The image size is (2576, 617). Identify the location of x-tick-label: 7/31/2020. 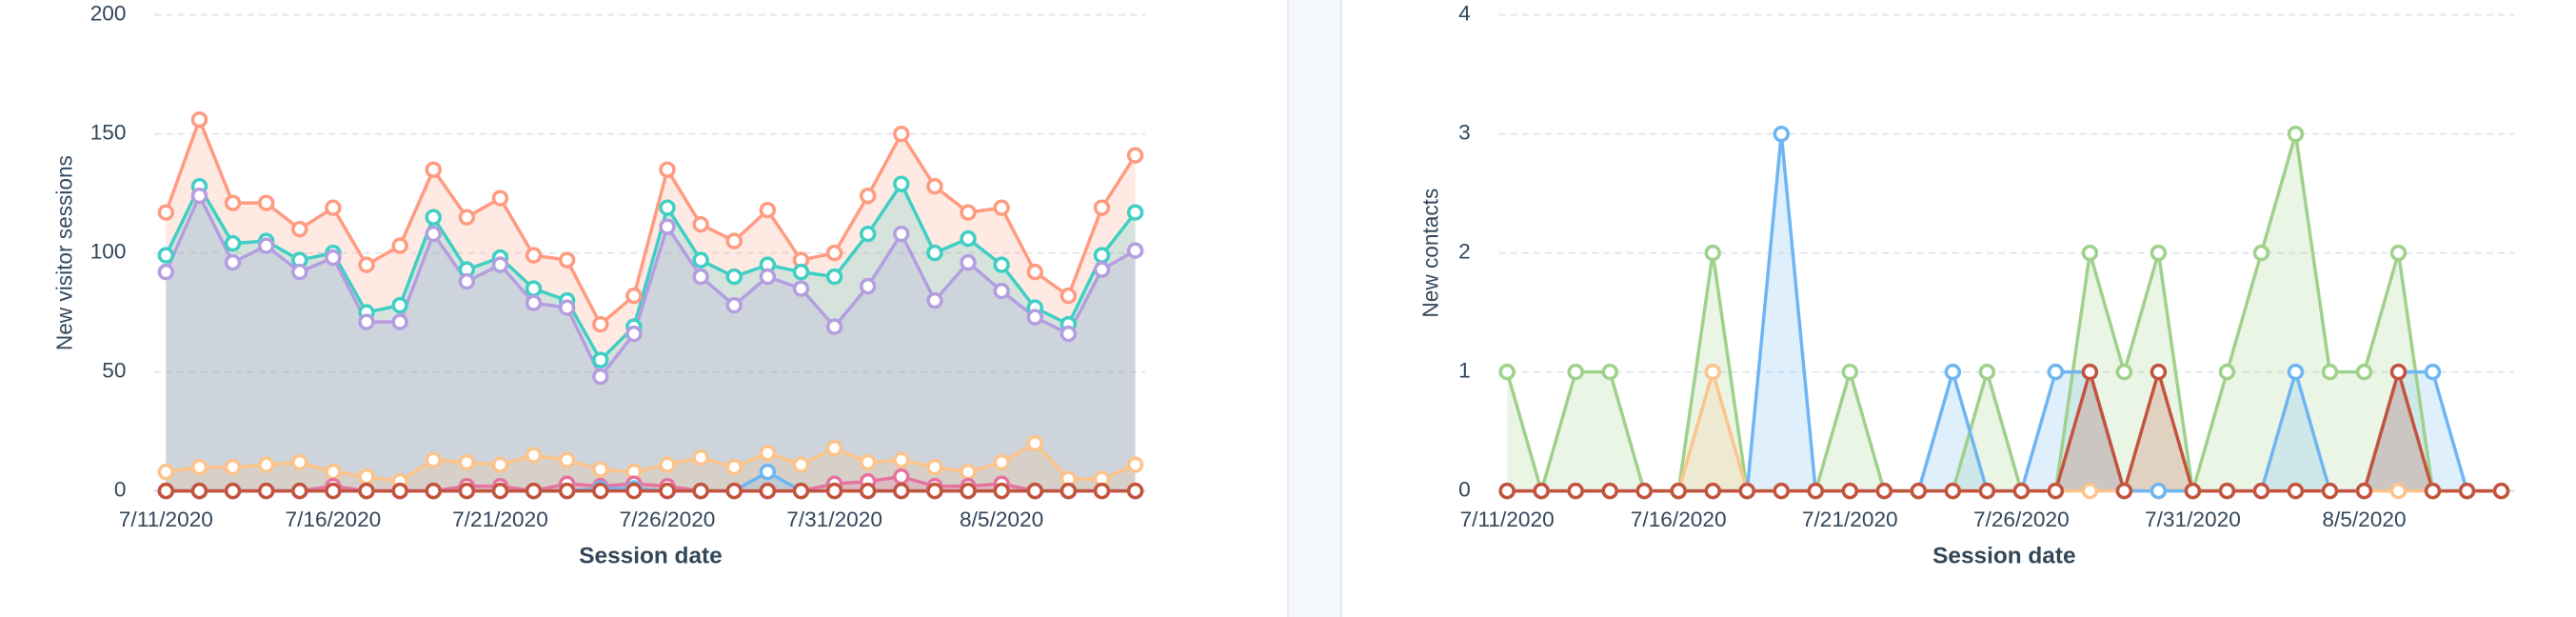
(2193, 519).